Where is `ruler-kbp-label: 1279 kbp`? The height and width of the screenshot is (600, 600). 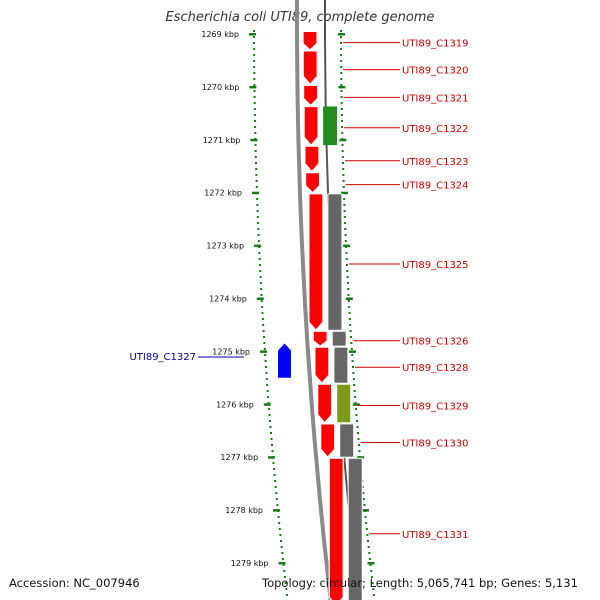 ruler-kbp-label: 1279 kbp is located at coordinates (250, 563).